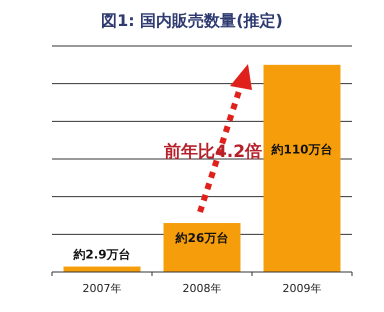 Image resolution: width=384 pixels, height=312 pixels. Describe the element at coordinates (212, 152) in the screenshot. I see `annotation: 前年比4.2倍` at that location.